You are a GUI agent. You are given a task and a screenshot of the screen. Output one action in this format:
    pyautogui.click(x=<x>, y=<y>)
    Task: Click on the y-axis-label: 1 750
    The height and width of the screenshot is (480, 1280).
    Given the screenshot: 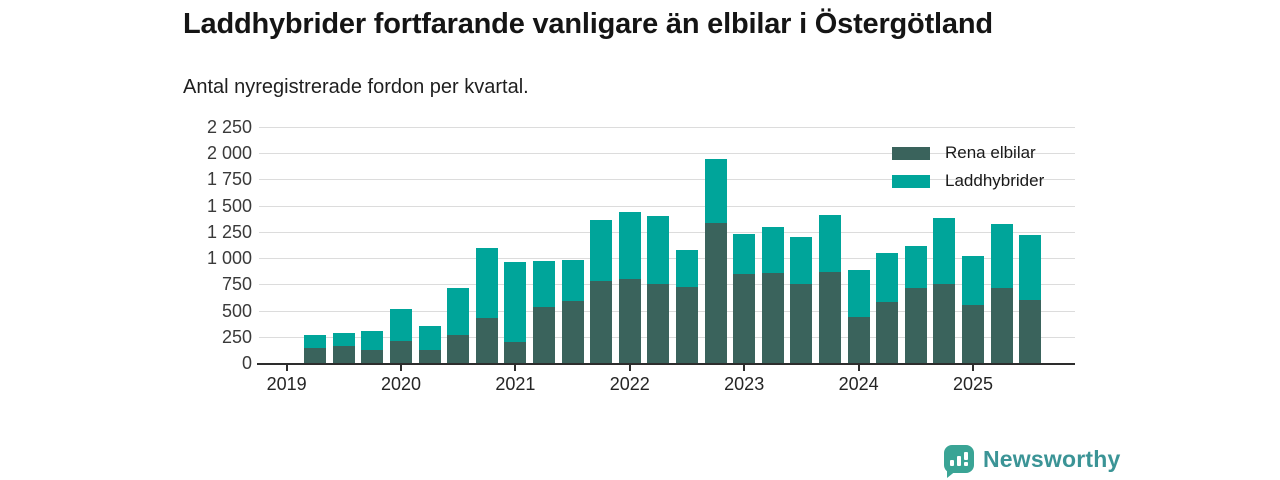 What is the action you would take?
    pyautogui.click(x=229, y=179)
    